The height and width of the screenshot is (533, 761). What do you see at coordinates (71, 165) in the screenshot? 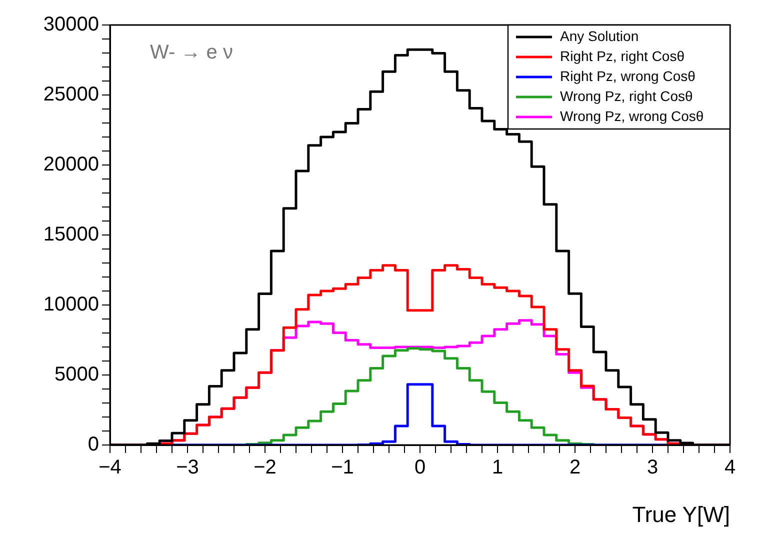
I see `y-tick-label: 20000` at bounding box center [71, 165].